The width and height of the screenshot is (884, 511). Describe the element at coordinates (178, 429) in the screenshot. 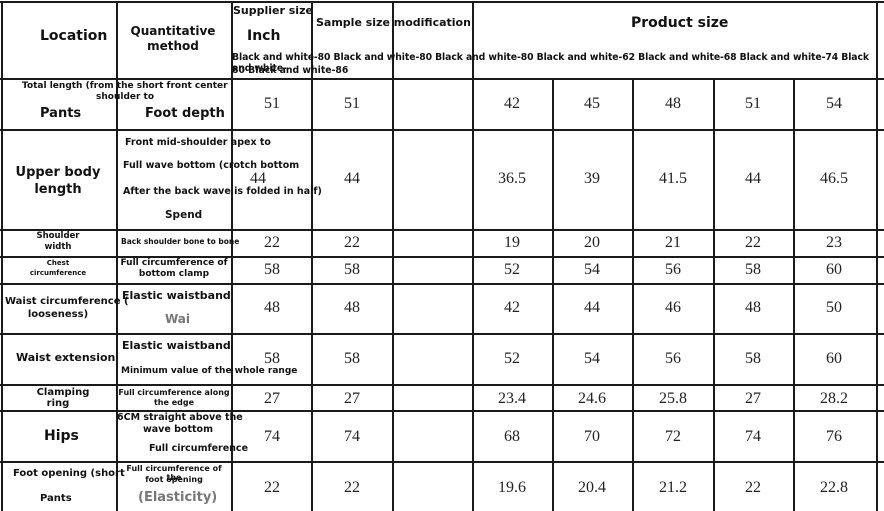

I see `method-text: wave bottom` at that location.